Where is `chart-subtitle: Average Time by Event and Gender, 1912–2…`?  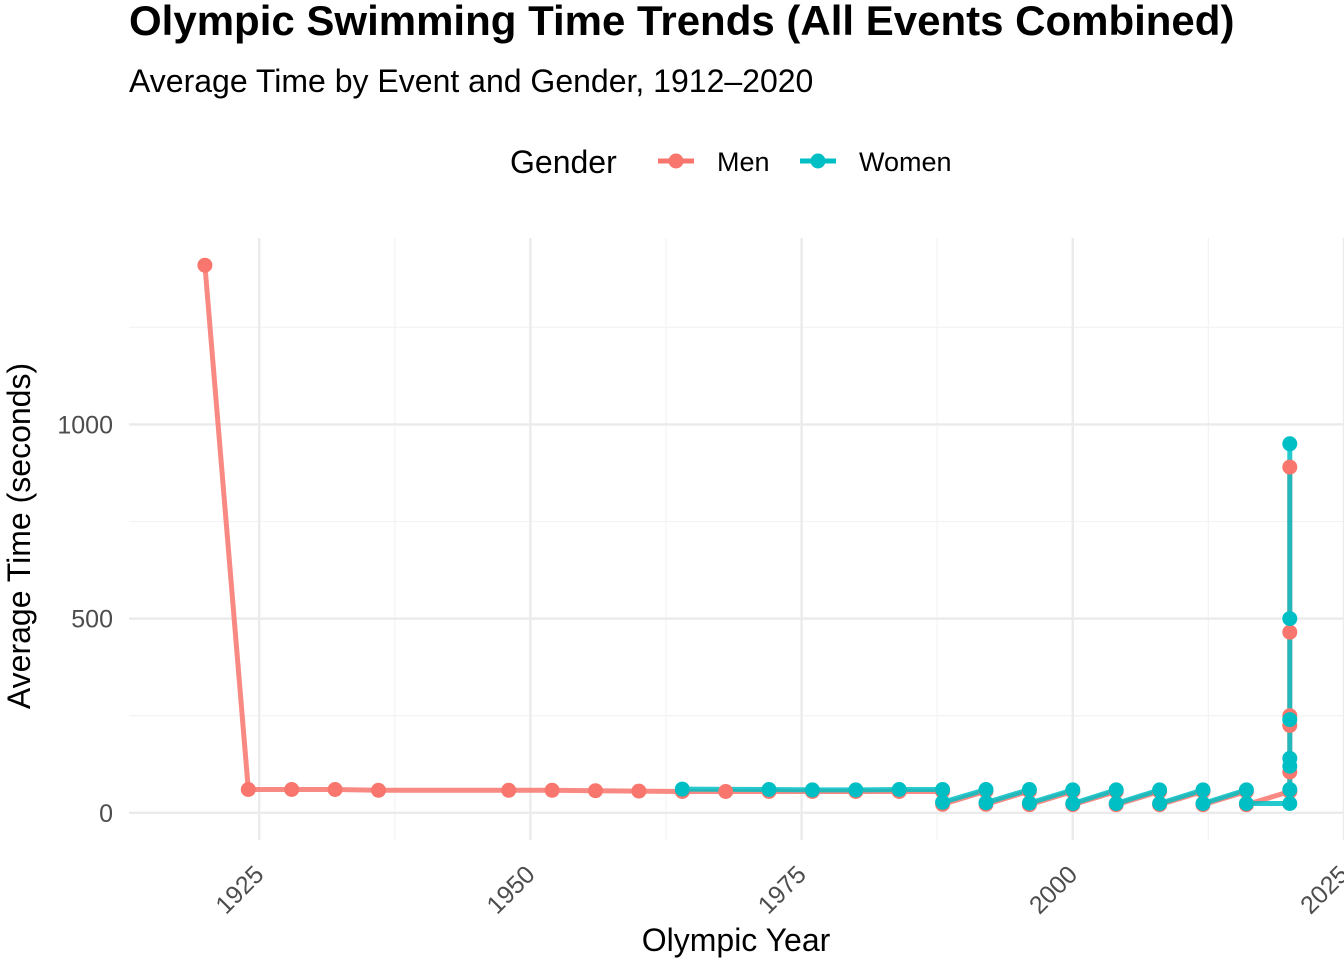
chart-subtitle: Average Time by Event and Gender, 1912–2… is located at coordinates (471, 81).